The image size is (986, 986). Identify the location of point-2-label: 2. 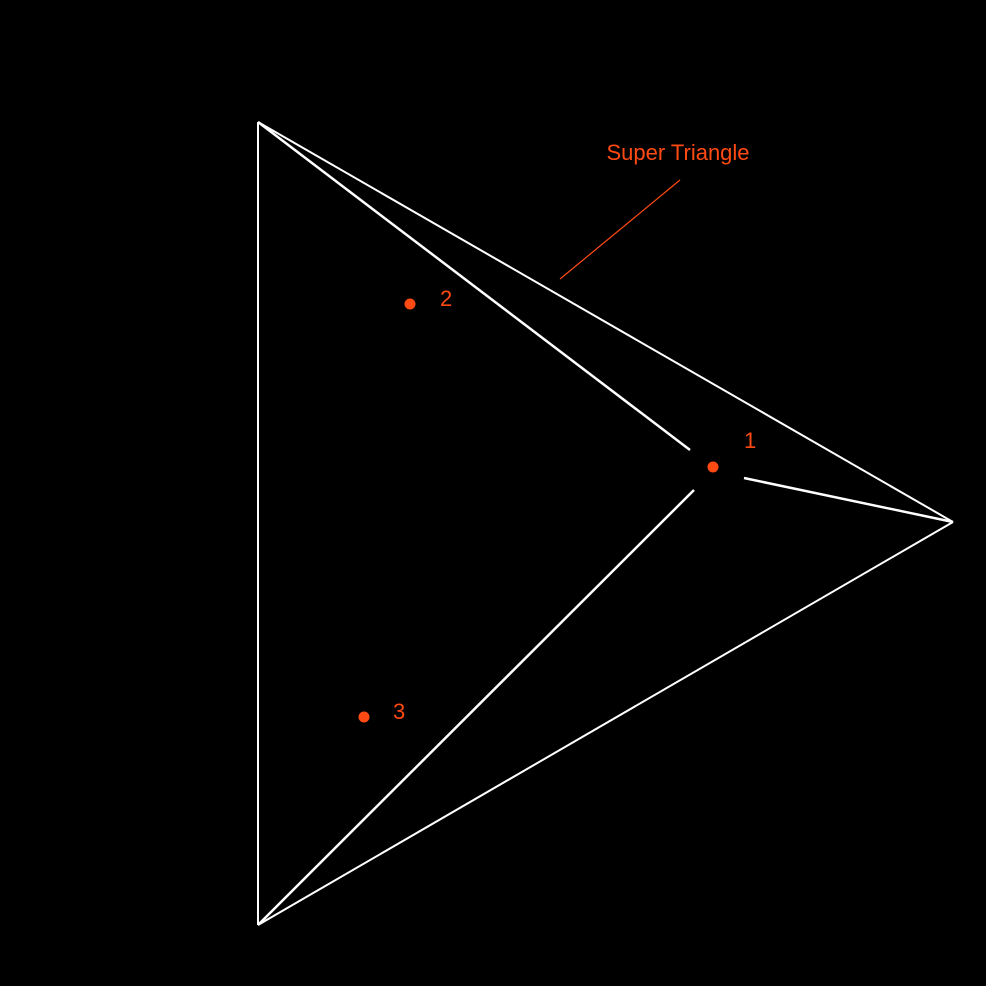
(446, 298).